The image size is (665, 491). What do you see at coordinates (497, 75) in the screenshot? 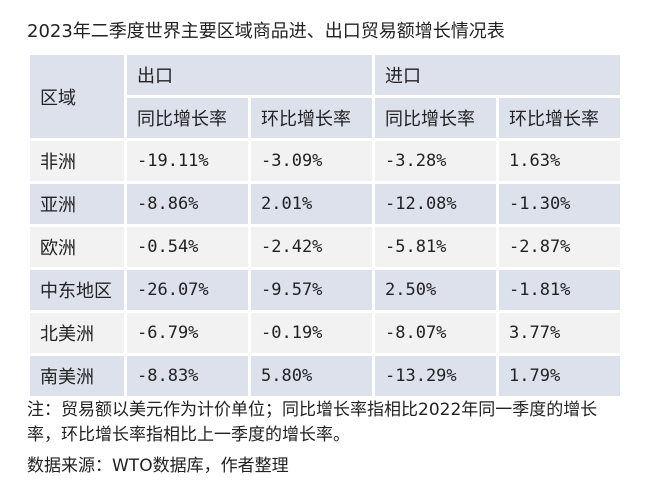
I see `import-group-header: 进口` at bounding box center [497, 75].